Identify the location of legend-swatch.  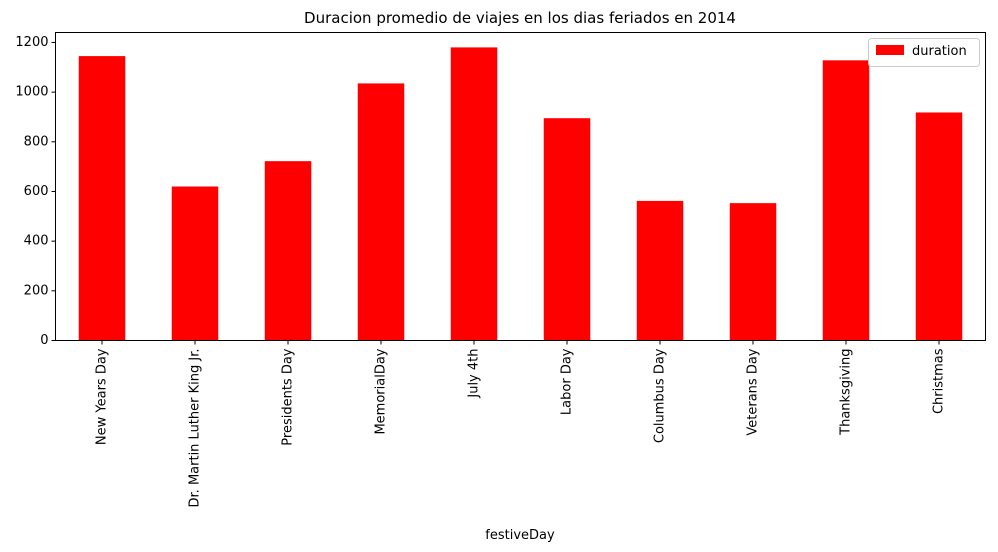
(890, 50).